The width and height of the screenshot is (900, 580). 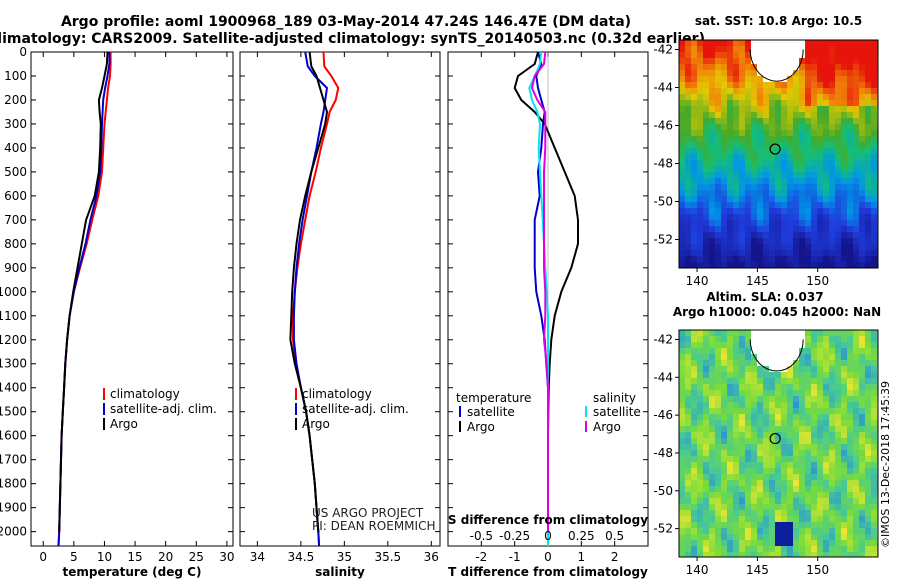 What do you see at coordinates (778, 154) in the screenshot?
I see `map-field` at bounding box center [778, 154].